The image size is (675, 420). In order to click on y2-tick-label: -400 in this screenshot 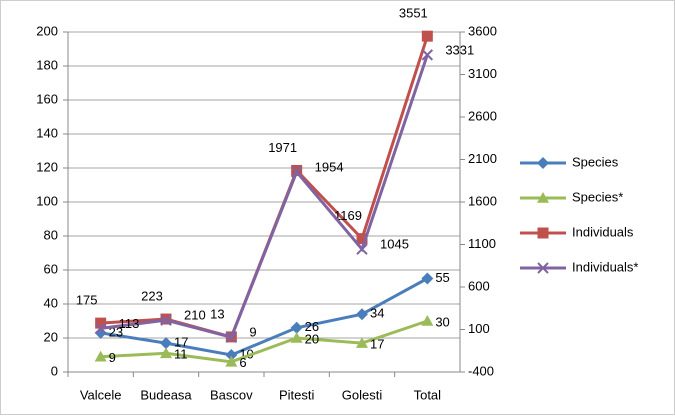, I will do `click(481, 370)`.